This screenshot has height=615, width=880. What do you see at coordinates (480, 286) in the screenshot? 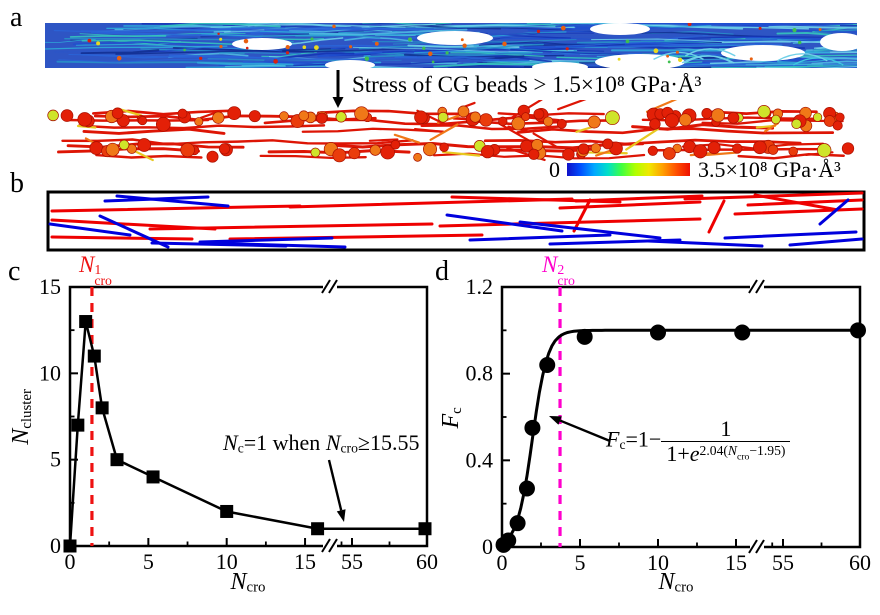
I see `svg-text: 1.2` at bounding box center [480, 286].